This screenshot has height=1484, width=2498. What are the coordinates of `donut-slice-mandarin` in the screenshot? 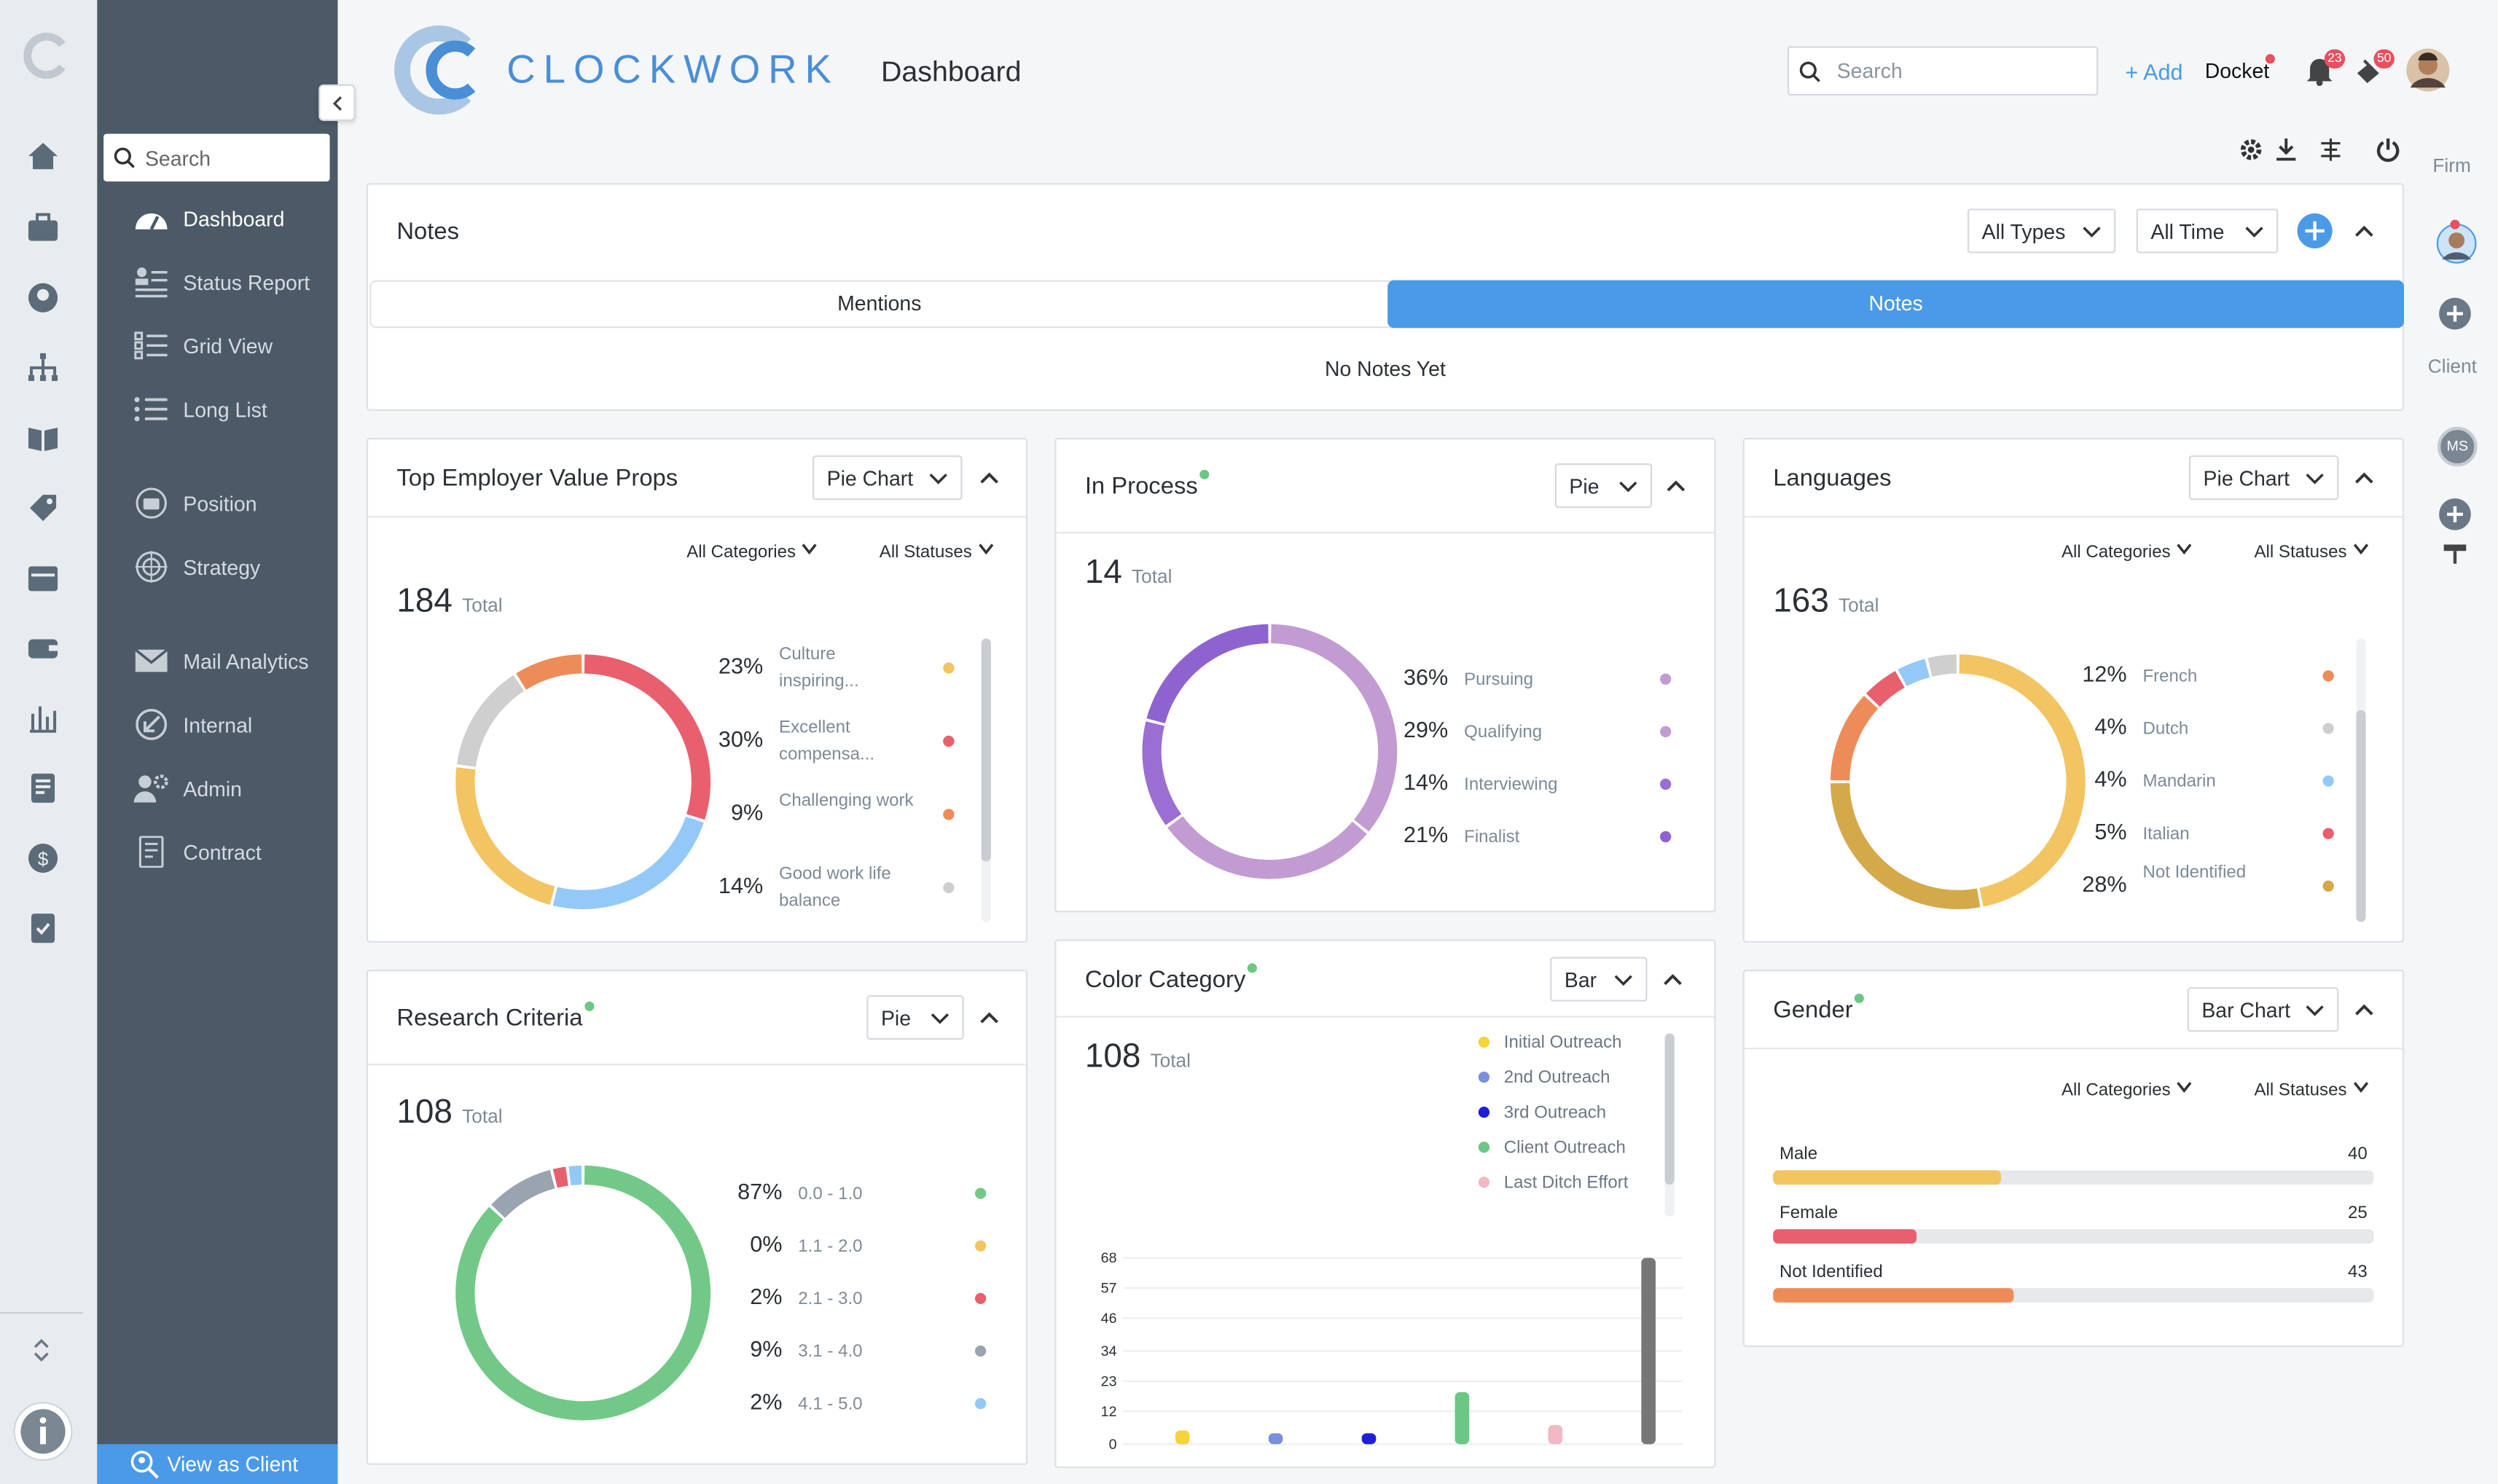 It's located at (1914, 673).